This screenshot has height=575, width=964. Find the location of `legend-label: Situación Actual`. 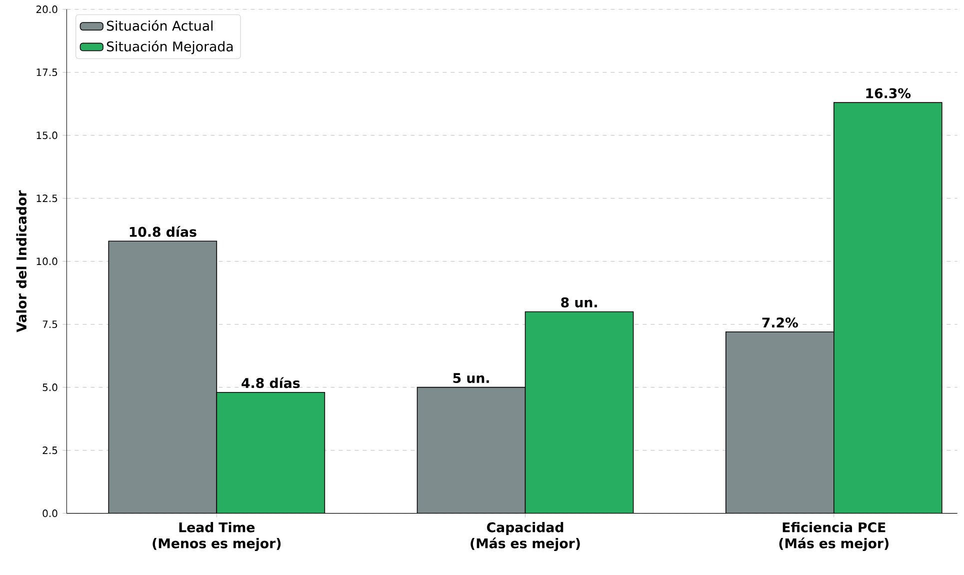

legend-label: Situación Actual is located at coordinates (159, 25).